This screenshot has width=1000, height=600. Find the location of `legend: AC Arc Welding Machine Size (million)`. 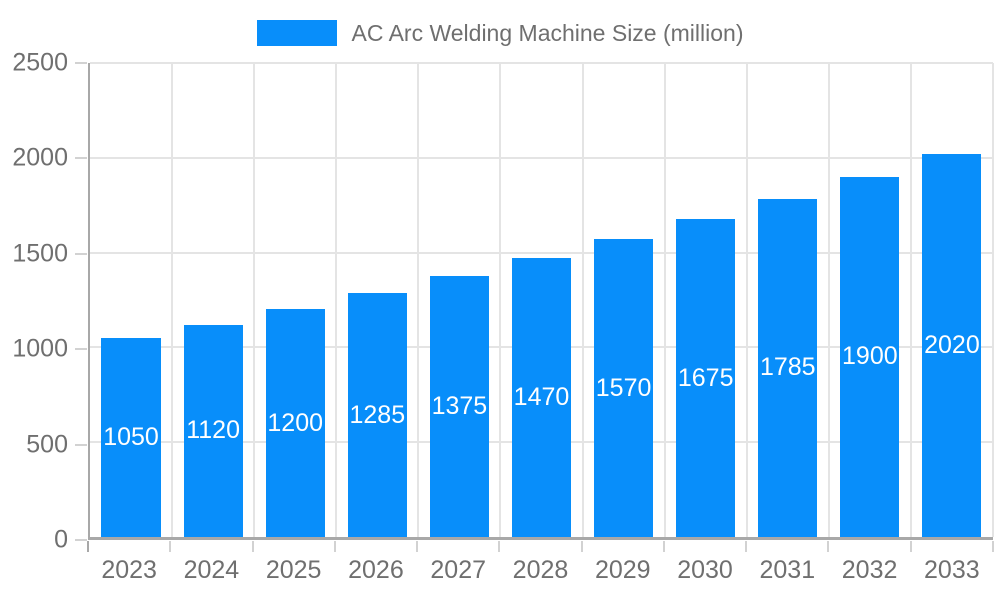

legend: AC Arc Welding Machine Size (million) is located at coordinates (500, 33).